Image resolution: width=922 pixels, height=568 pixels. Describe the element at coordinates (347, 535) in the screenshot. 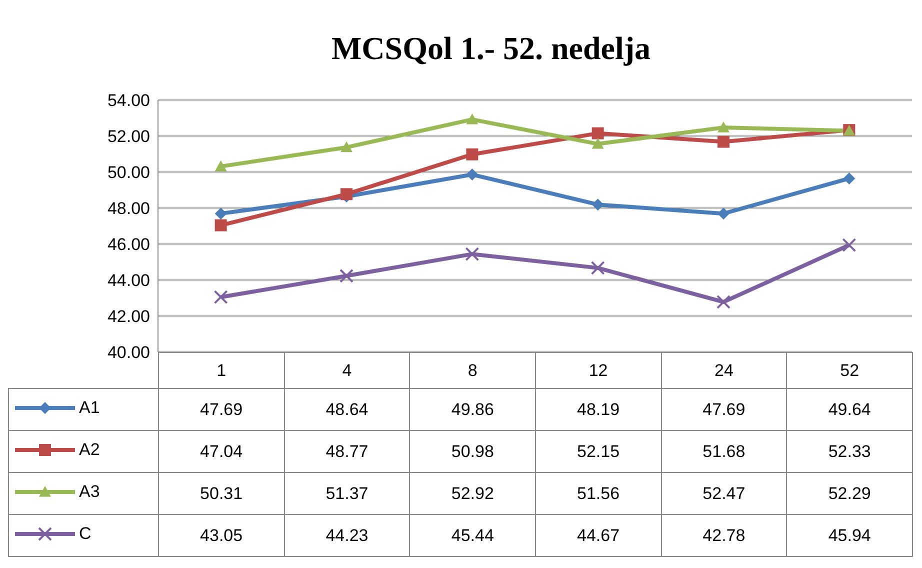

I see `data-label: 44.23` at that location.